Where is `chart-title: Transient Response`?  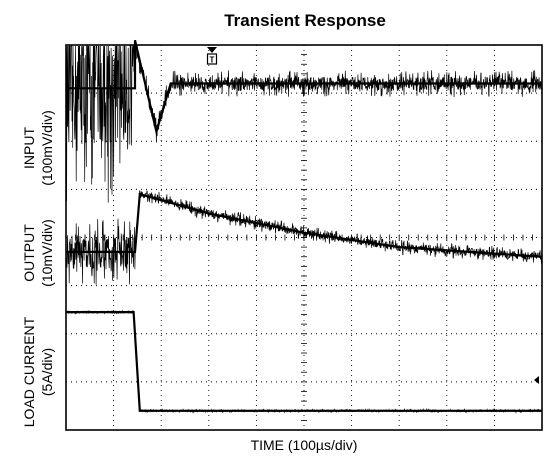
chart-title: Transient Response is located at coordinates (305, 20).